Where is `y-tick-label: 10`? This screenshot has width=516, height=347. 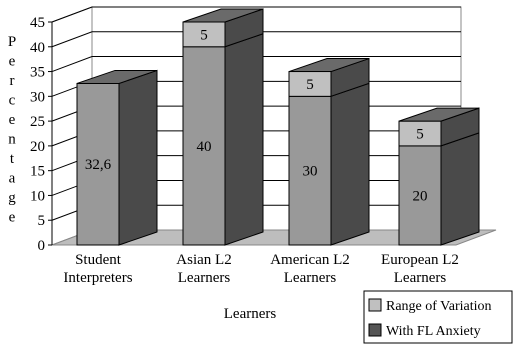
y-tick-label: 10 is located at coordinates (37, 196).